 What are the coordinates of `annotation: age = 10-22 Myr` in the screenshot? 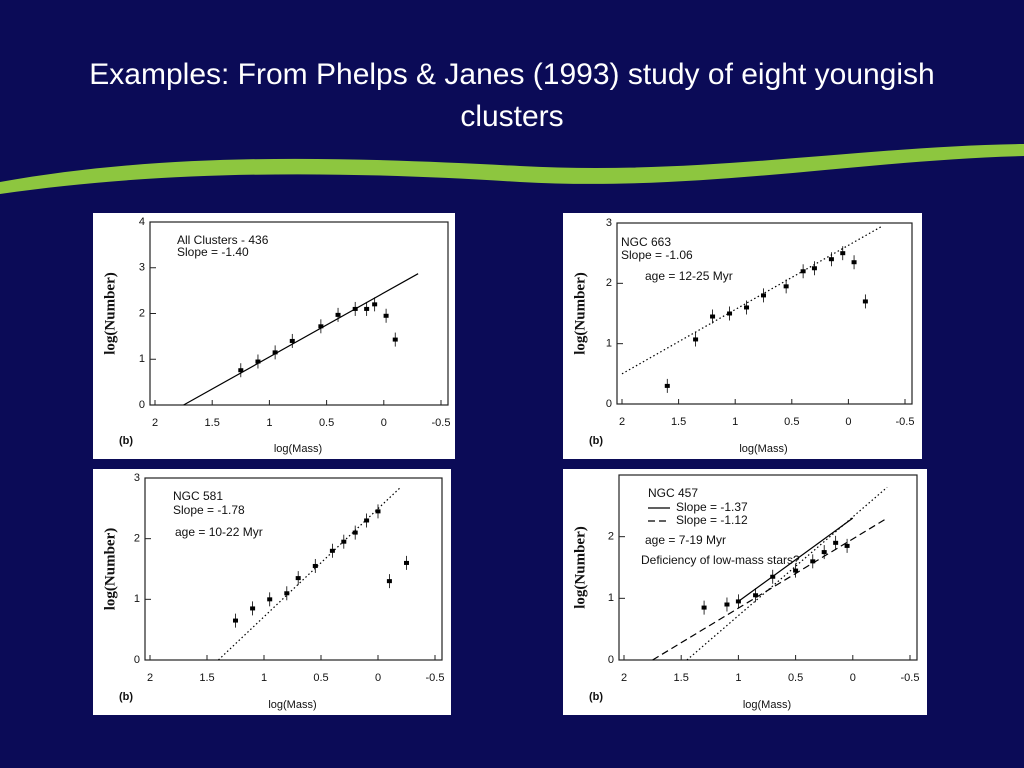 It's located at (219, 532).